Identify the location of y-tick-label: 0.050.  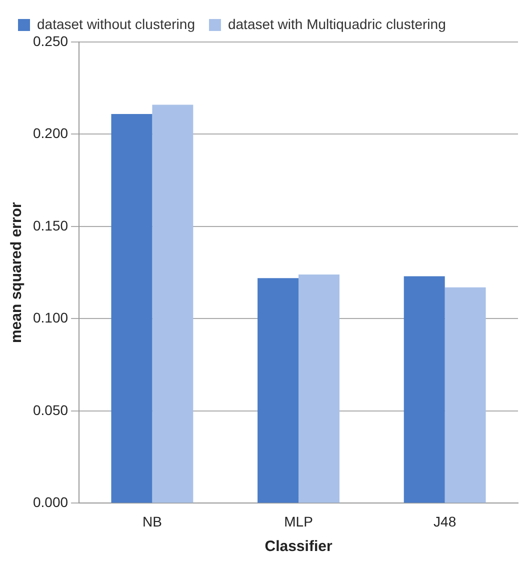
(50, 410).